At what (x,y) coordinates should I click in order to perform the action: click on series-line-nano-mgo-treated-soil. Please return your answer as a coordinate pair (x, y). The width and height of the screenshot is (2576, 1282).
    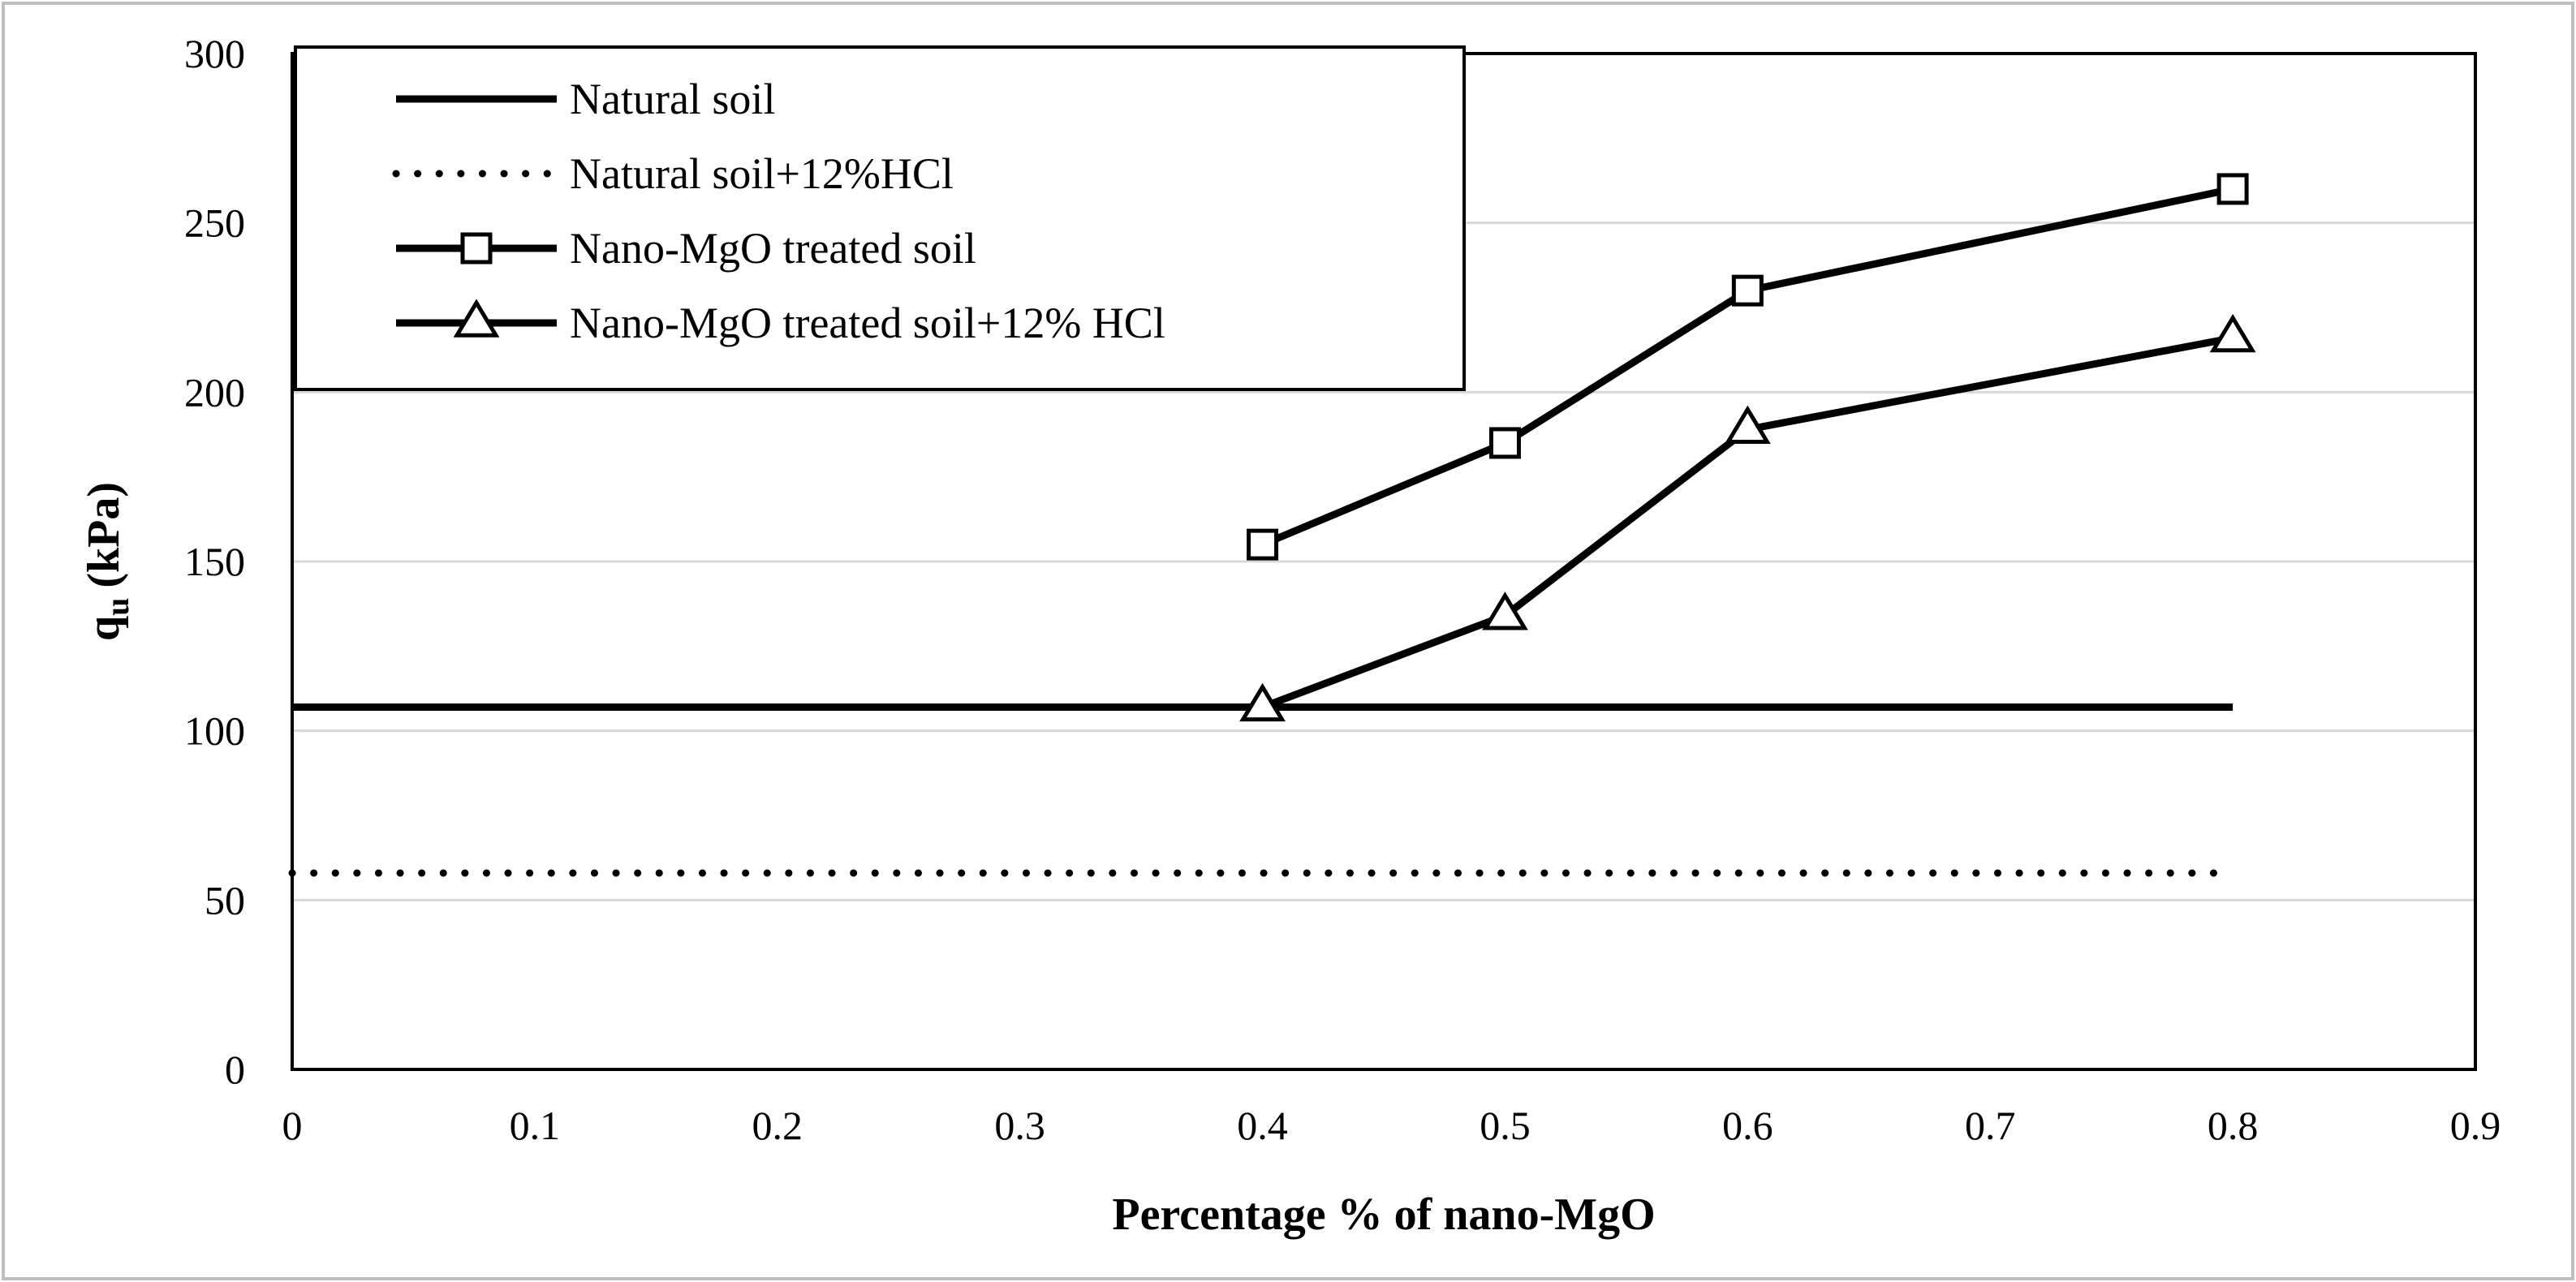
    Looking at the image, I should click on (1747, 367).